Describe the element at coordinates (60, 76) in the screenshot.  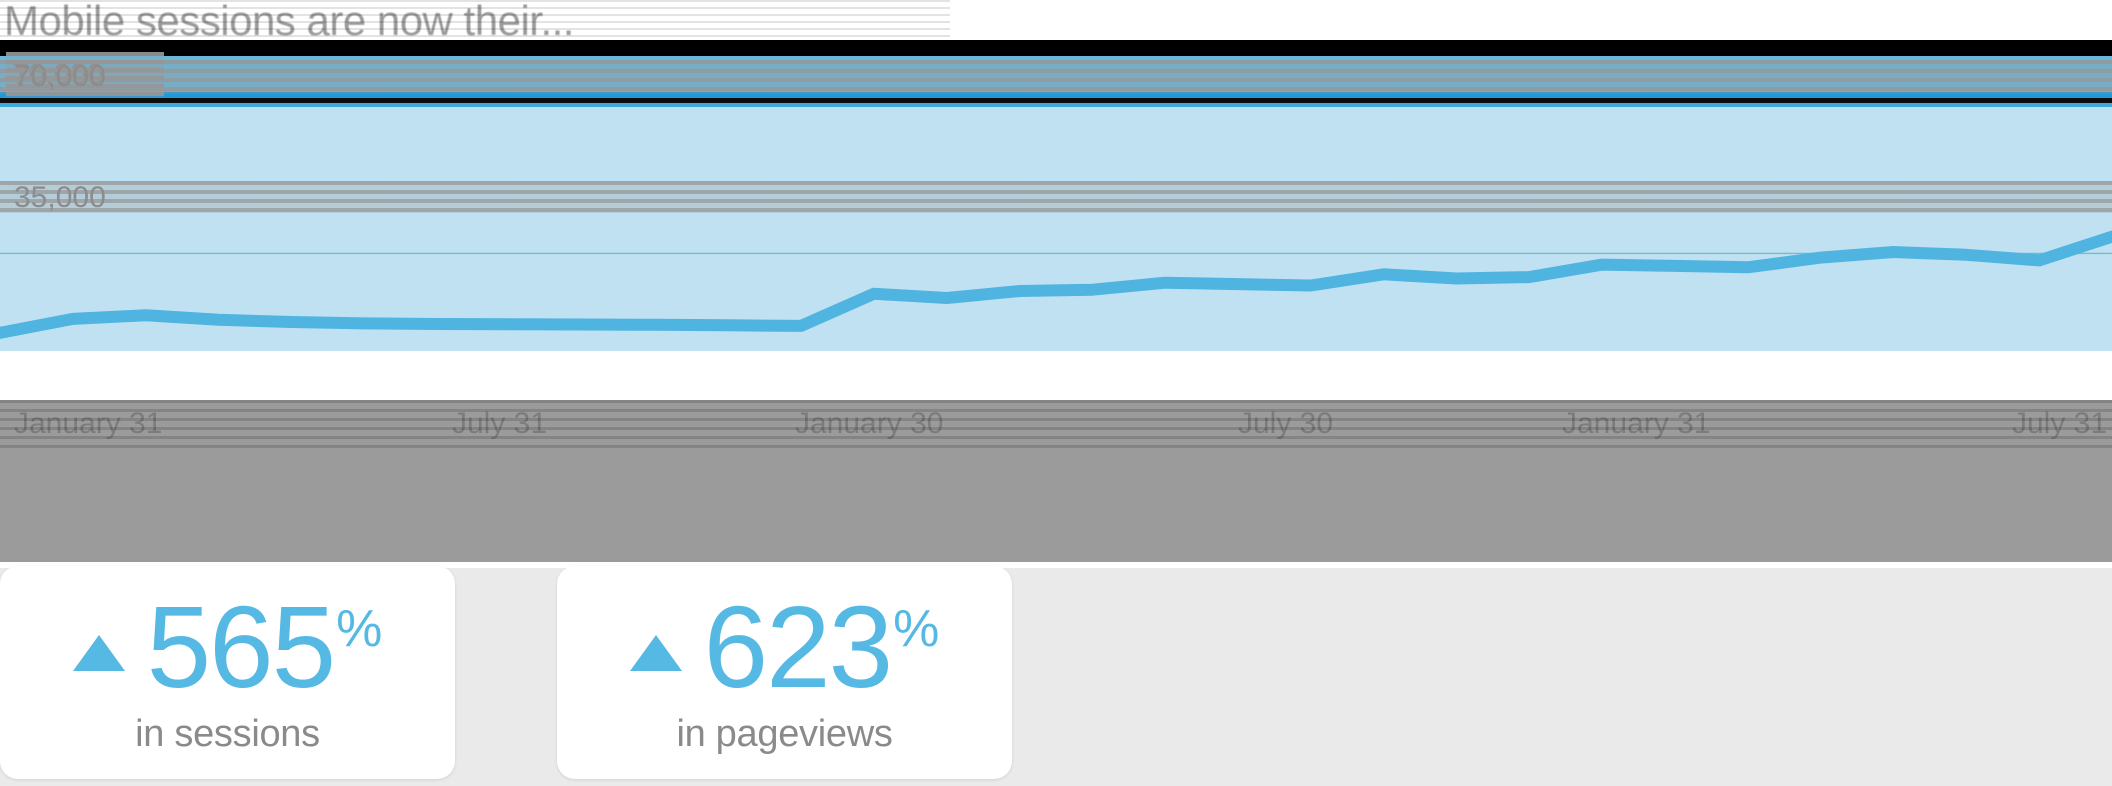
I see `y-axis-label-top: 70,000` at that location.